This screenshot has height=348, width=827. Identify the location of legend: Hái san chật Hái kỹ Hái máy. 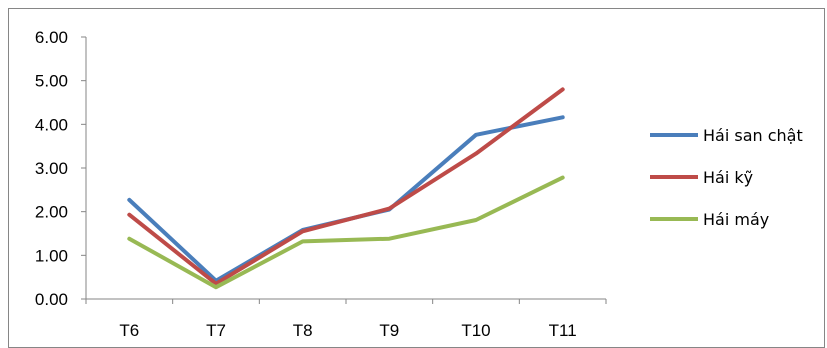
(726, 177).